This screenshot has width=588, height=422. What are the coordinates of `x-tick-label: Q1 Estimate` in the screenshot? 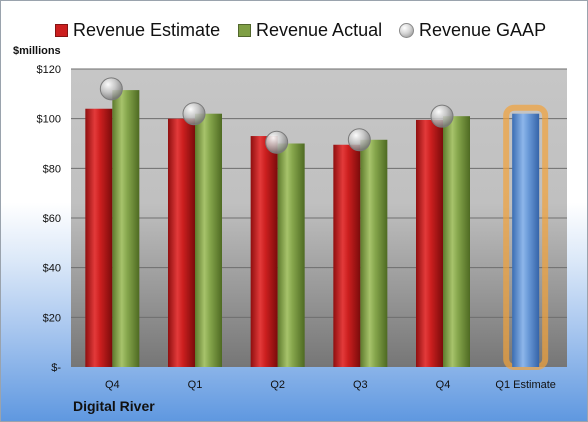 It's located at (525, 385).